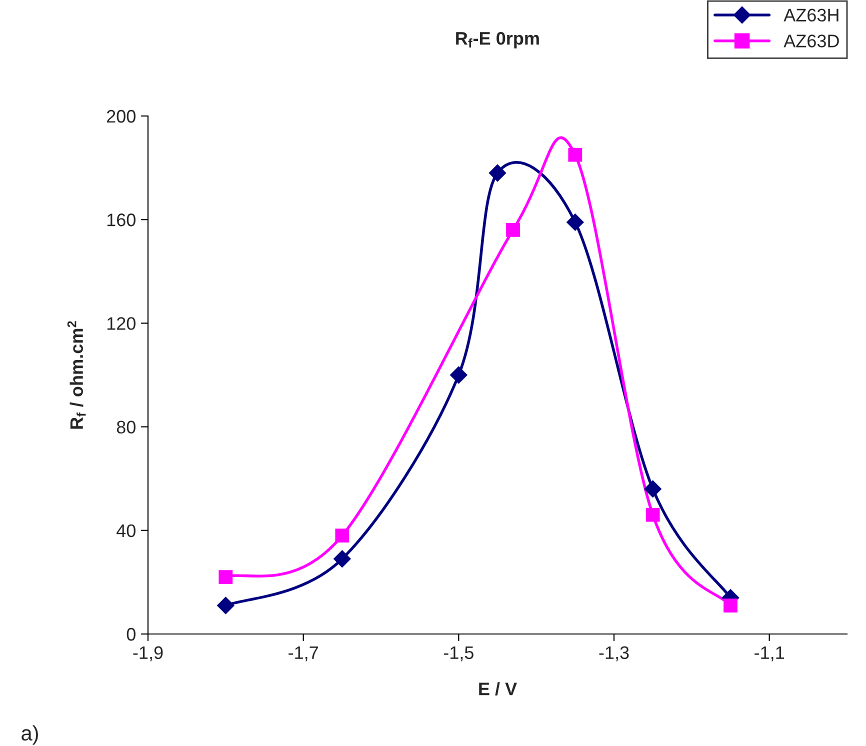 This screenshot has width=866, height=746. I want to click on x-tick-label: -1,7, so click(303, 654).